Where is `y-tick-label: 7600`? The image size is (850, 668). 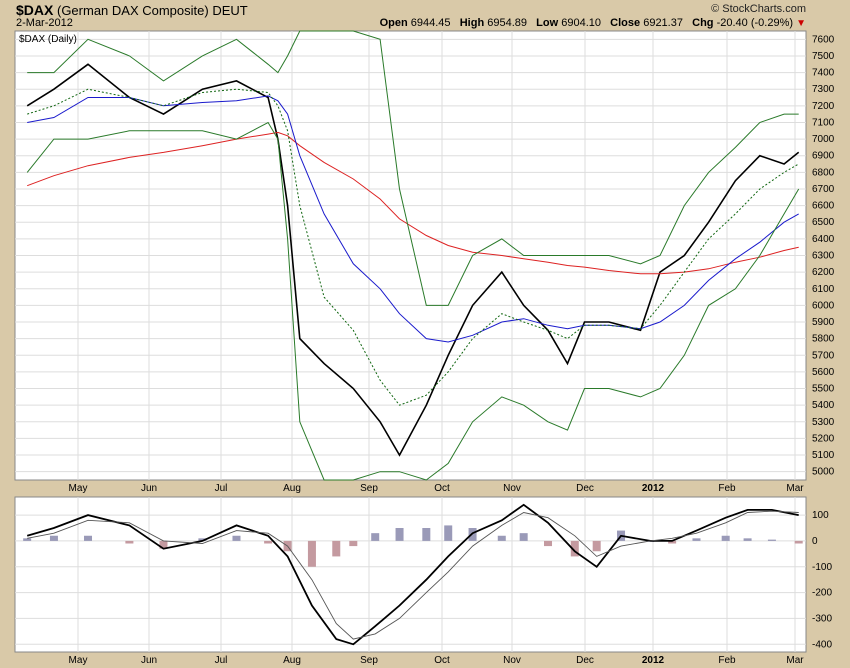 y-tick-label: 7600 is located at coordinates (823, 39).